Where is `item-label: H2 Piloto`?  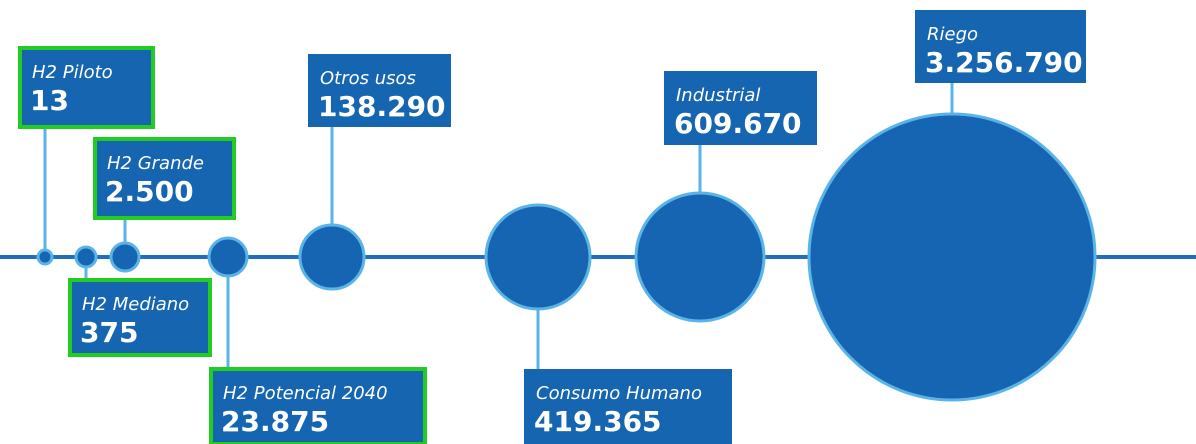
item-label: H2 Piloto is located at coordinates (72, 72).